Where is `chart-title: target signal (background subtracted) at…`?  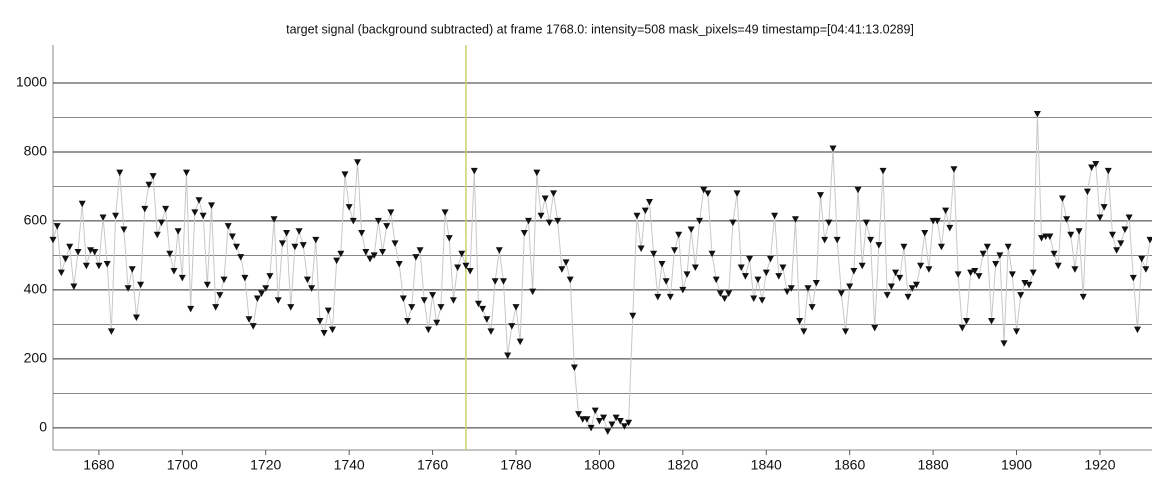 chart-title: target signal (background subtracted) at… is located at coordinates (600, 29).